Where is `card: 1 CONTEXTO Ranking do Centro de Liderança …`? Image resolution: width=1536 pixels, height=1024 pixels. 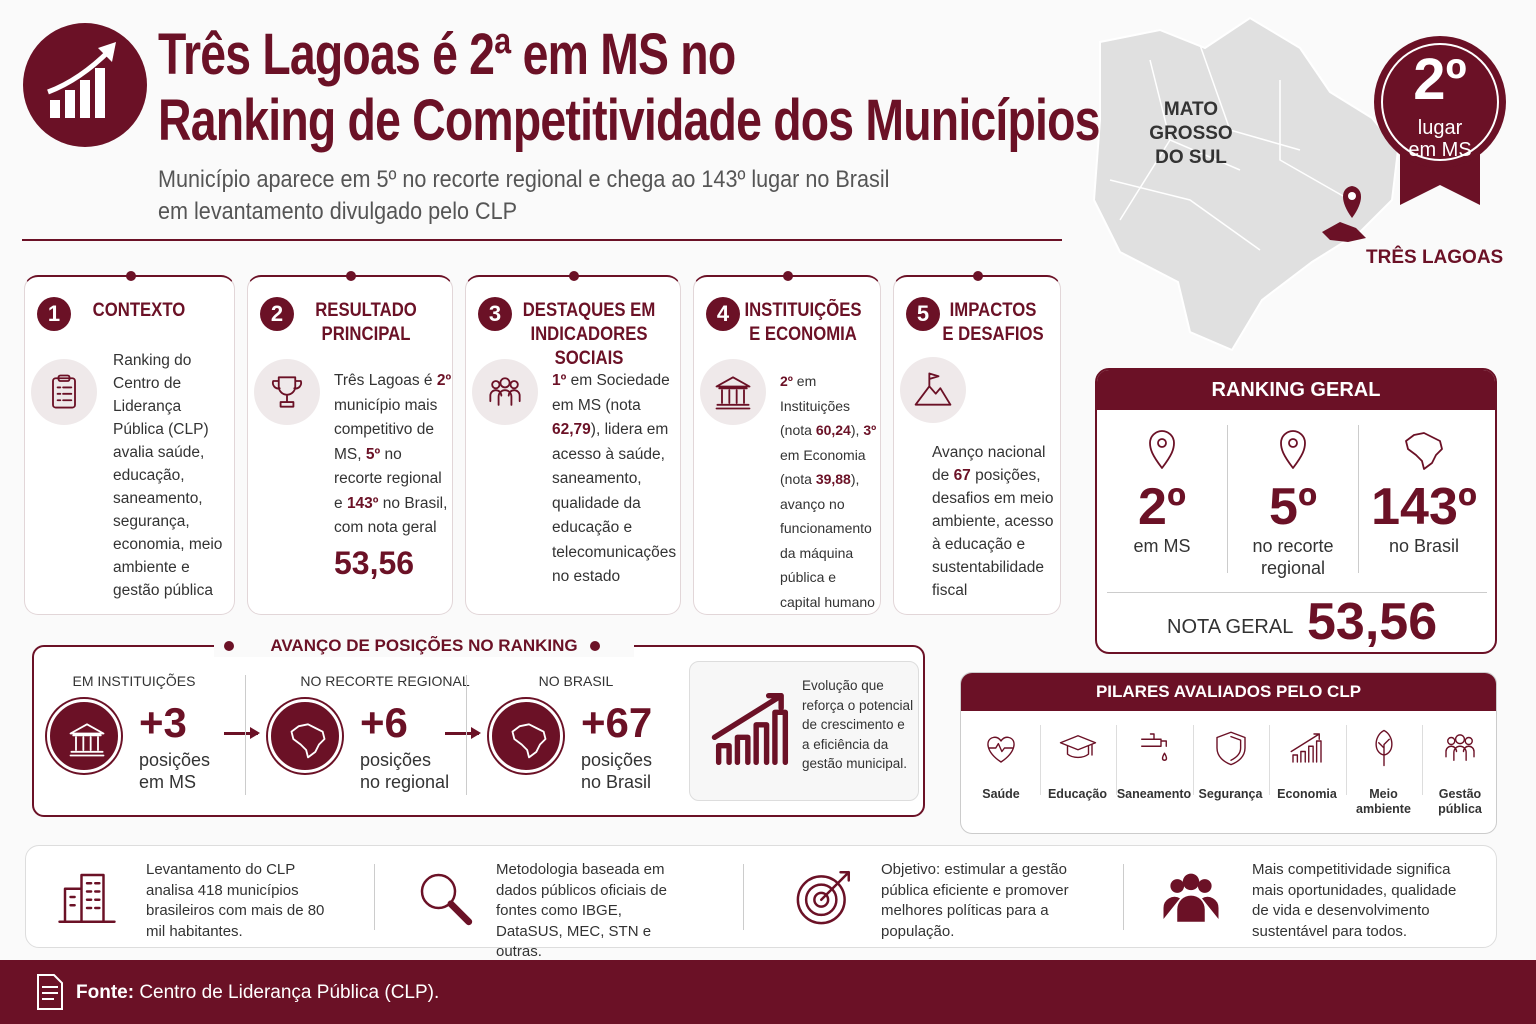
card: 1 CONTEXTO Ranking do Centro de Liderança … is located at coordinates (129, 443).